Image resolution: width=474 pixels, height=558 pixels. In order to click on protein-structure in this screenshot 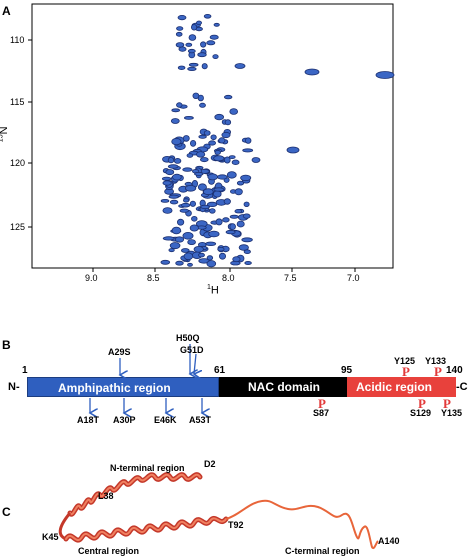, I will do `click(218, 511)`.